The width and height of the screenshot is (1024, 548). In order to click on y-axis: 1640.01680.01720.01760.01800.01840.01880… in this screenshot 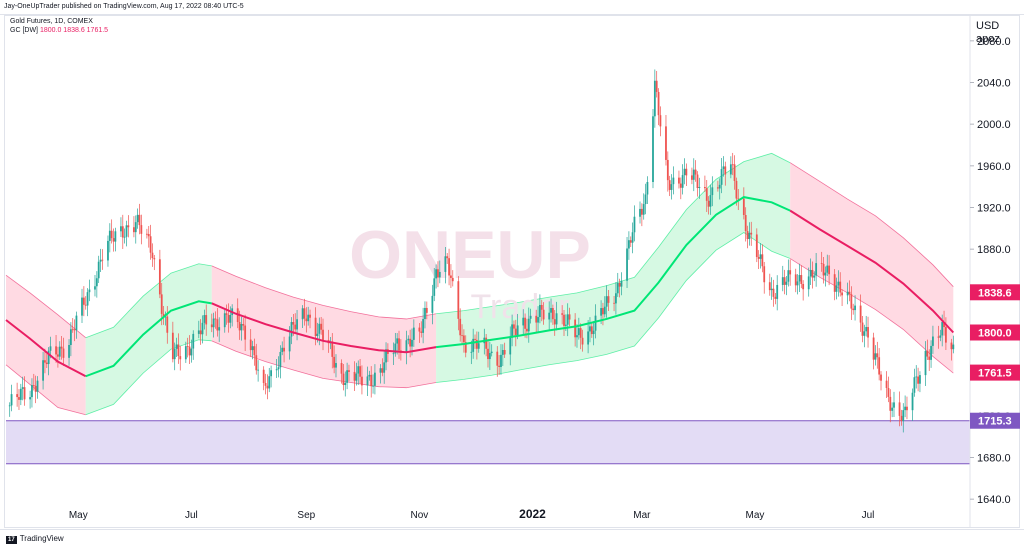, I will do `click(990, 271)`.